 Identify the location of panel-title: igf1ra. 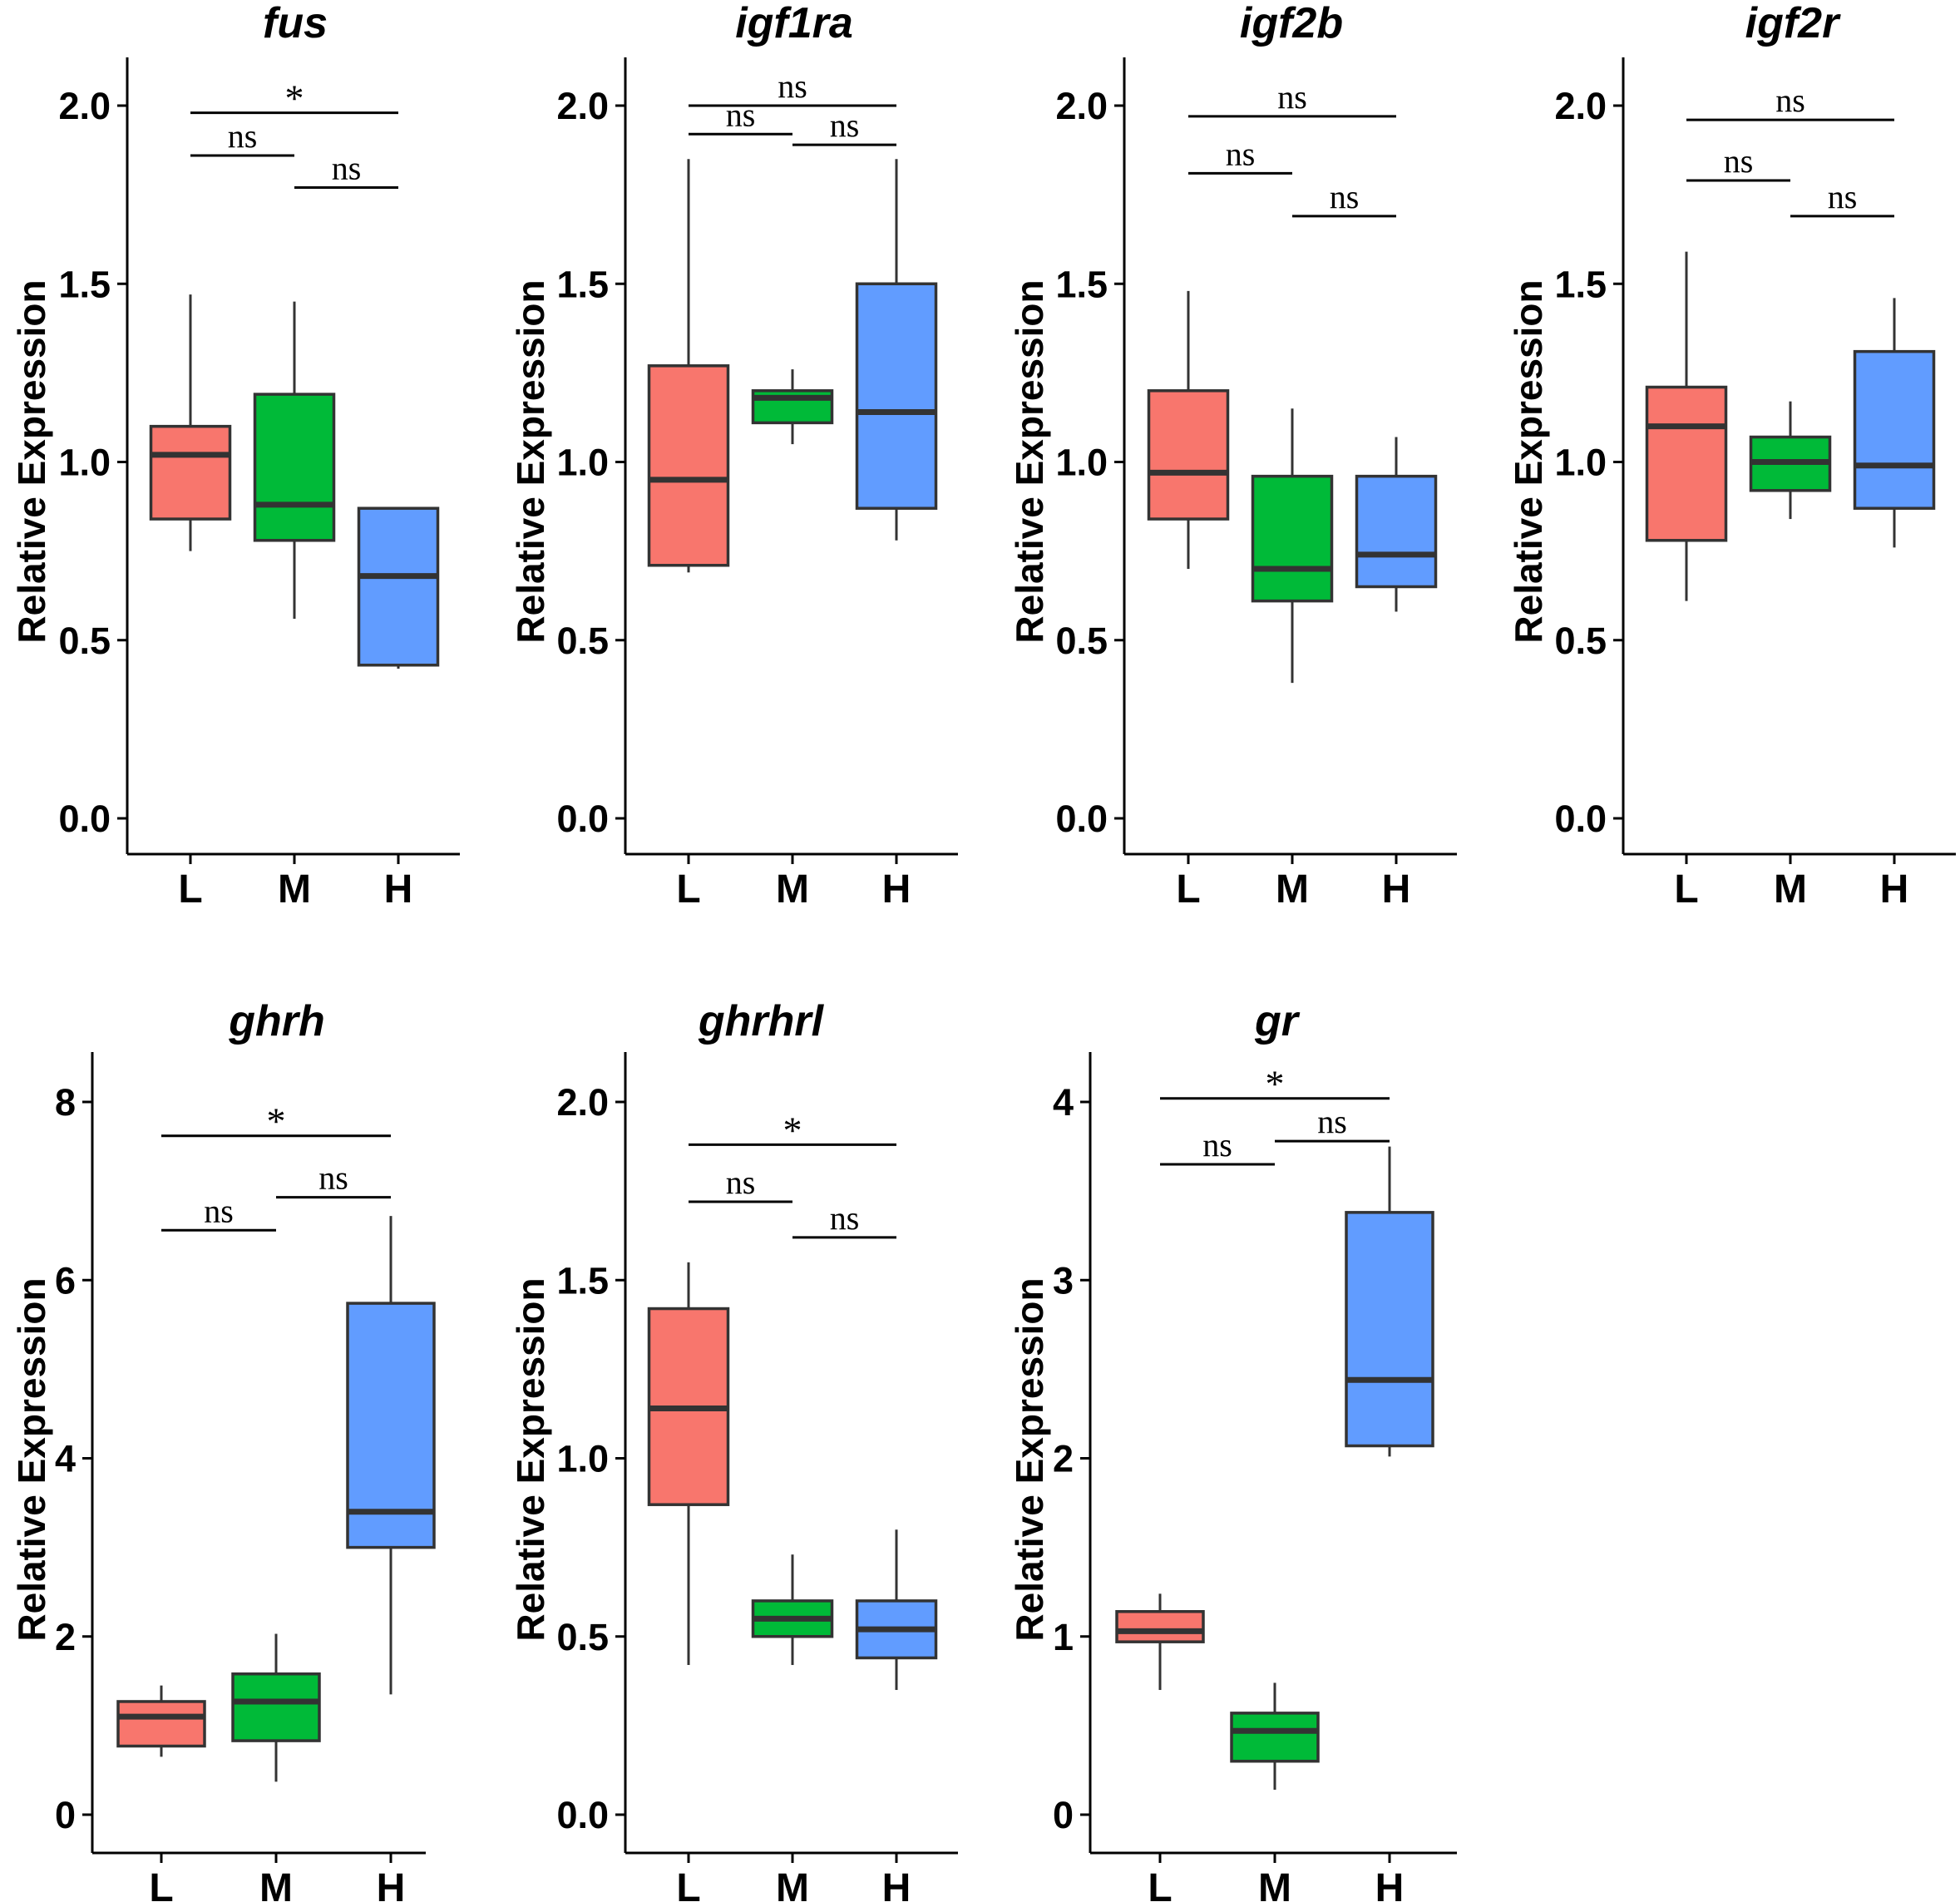
(794, 24).